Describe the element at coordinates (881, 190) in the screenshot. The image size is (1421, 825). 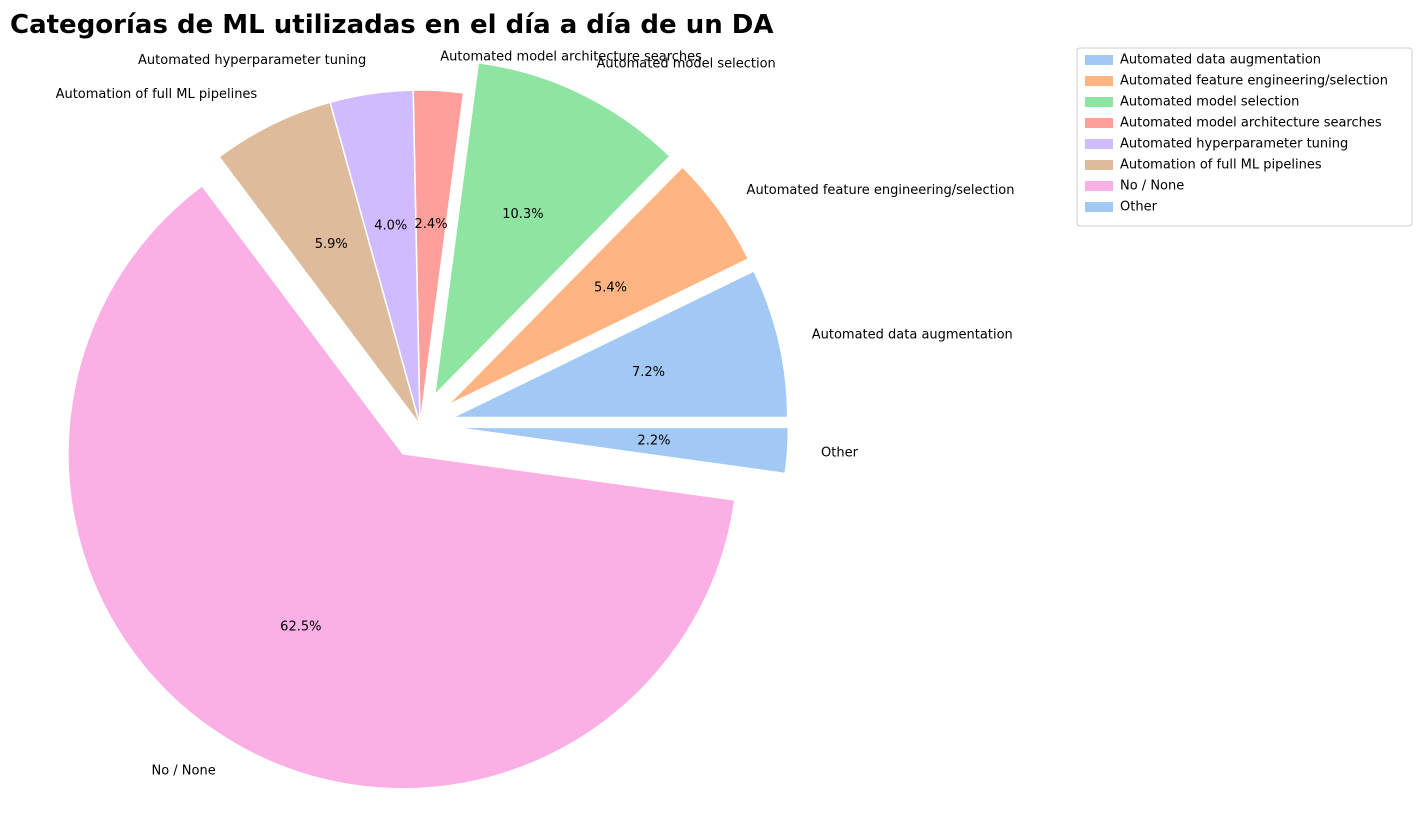
I see `slice-label-automated-feature-engineering-selection: Automated feature engineering/selection` at that location.